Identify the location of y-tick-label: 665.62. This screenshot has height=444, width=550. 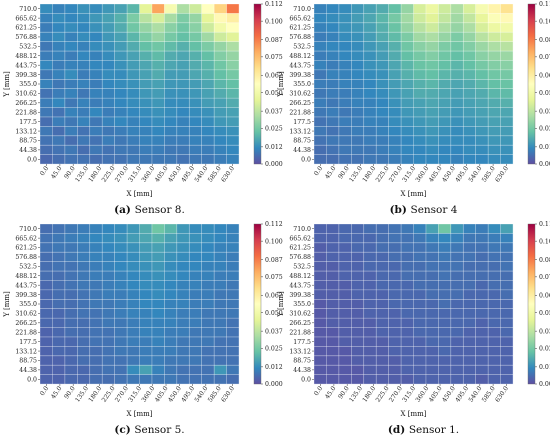
(300, 18).